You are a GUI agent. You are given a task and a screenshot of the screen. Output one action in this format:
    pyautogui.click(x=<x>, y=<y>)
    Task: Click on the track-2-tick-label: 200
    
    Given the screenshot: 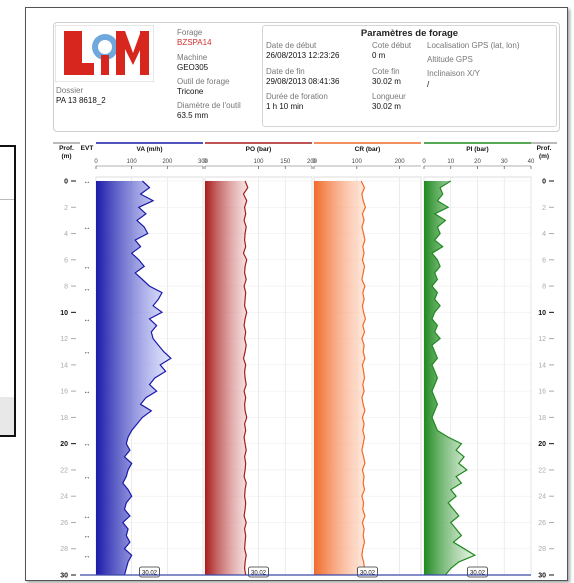 What is the action you would take?
    pyautogui.click(x=312, y=162)
    